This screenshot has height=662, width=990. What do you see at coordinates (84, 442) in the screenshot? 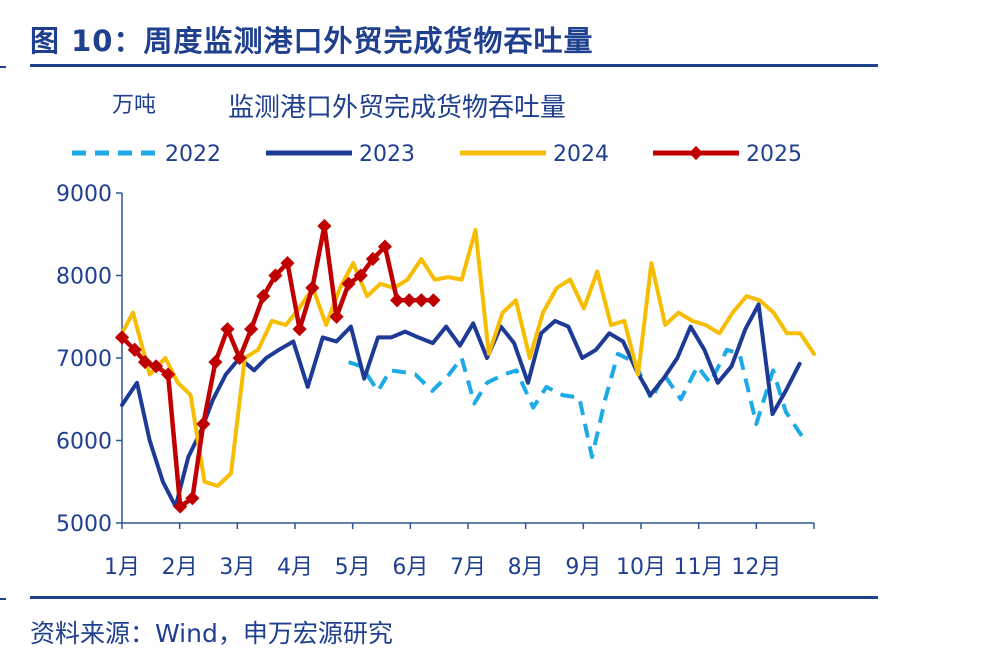
I see `y-tick-label: 6000` at bounding box center [84, 442].